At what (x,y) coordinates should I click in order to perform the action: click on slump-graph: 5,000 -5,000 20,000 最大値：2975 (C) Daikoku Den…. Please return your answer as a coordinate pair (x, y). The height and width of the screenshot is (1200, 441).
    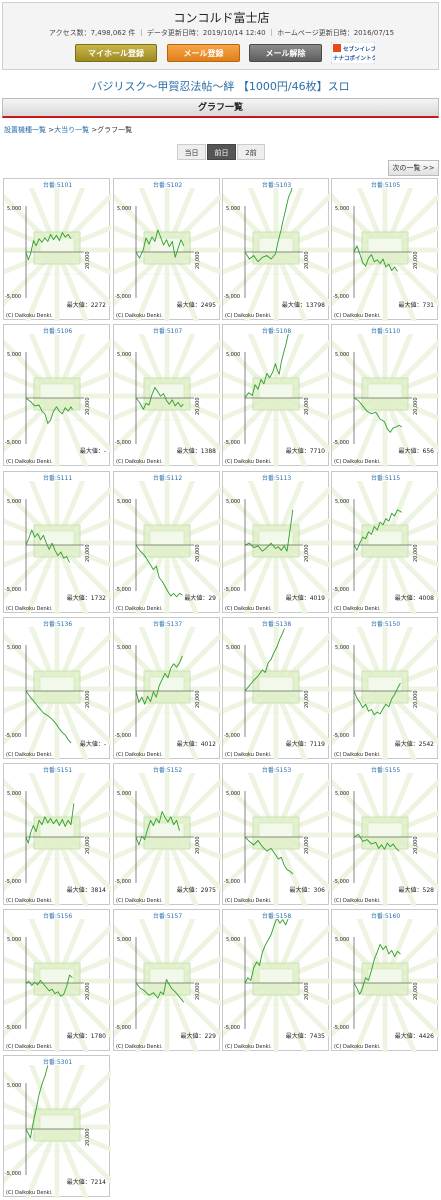
    Looking at the image, I should click on (167, 839).